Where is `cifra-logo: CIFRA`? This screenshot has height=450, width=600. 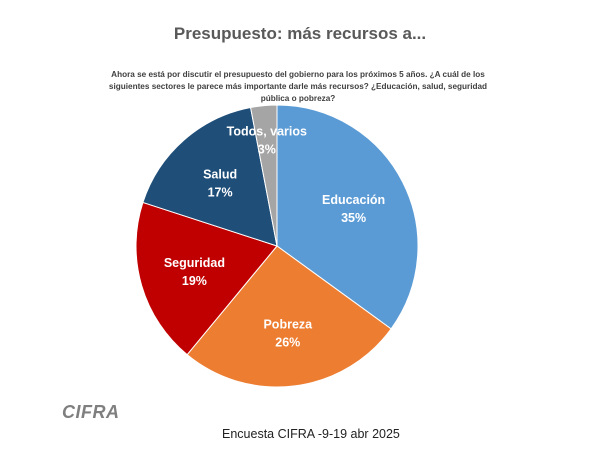 cifra-logo: CIFRA is located at coordinates (91, 412).